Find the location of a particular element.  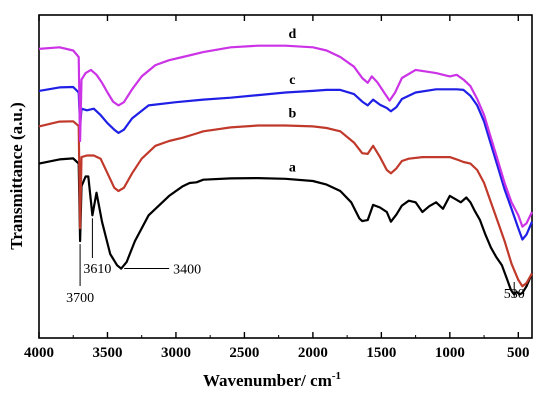

x-tick-label-3000: 3000 is located at coordinates (176, 353).